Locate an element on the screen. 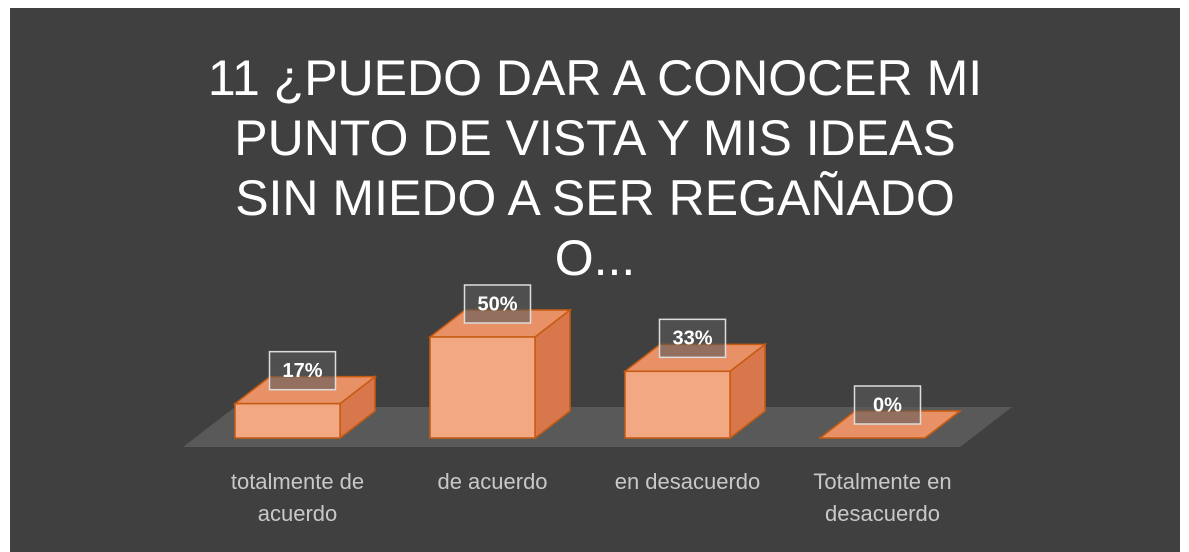 Image resolution: width=1189 pixels, height=552 pixels. value-label: 0% is located at coordinates (887, 405).